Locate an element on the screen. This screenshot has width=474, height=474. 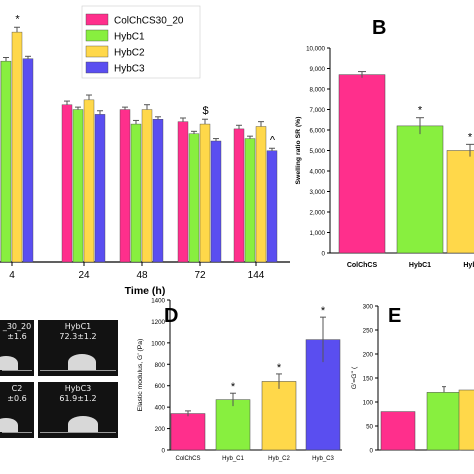
photo-1-label-bottom: ±1.6 is located at coordinates (17, 336).